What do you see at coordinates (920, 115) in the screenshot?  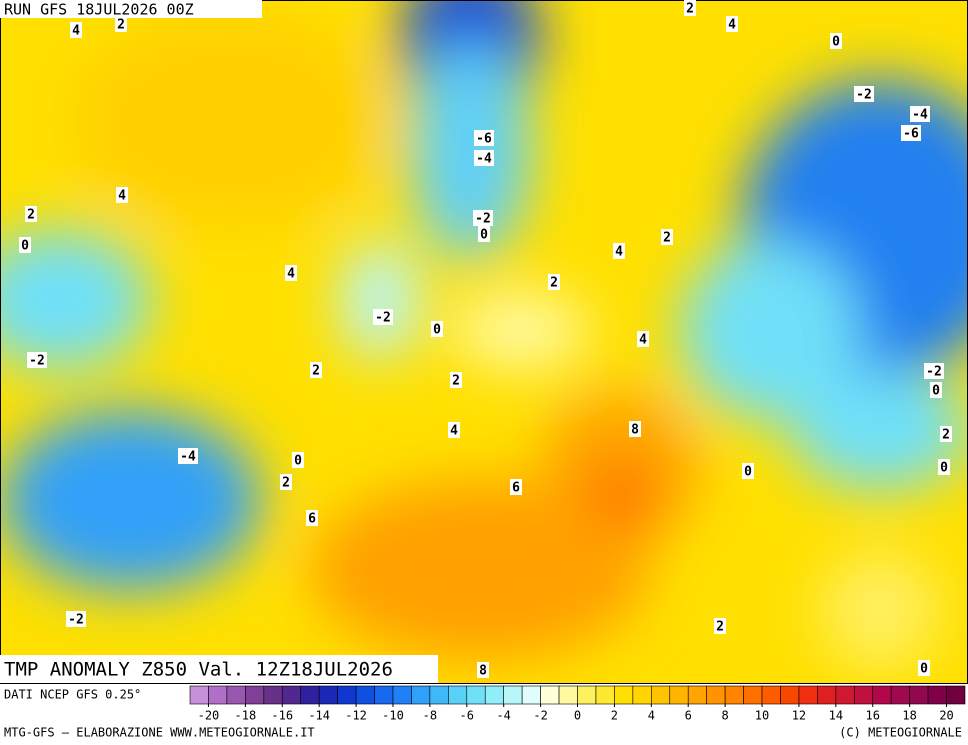 I see `contour-label: -4` at bounding box center [920, 115].